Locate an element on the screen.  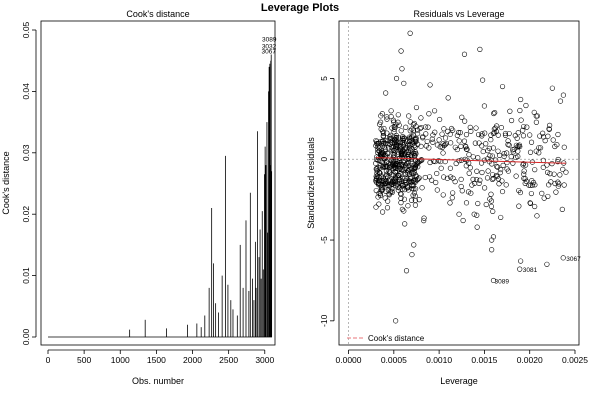
cooks-x-tick-label: 500 is located at coordinates (84, 360).